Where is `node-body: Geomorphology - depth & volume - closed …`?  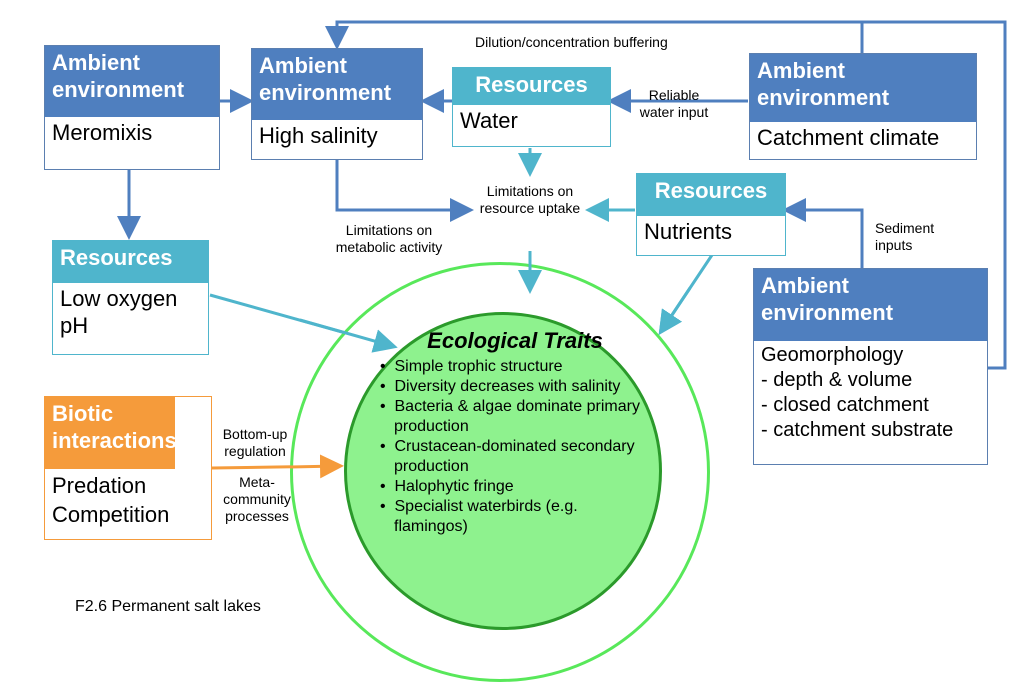
node-body: Geomorphology - depth & volume - closed … is located at coordinates (870, 393).